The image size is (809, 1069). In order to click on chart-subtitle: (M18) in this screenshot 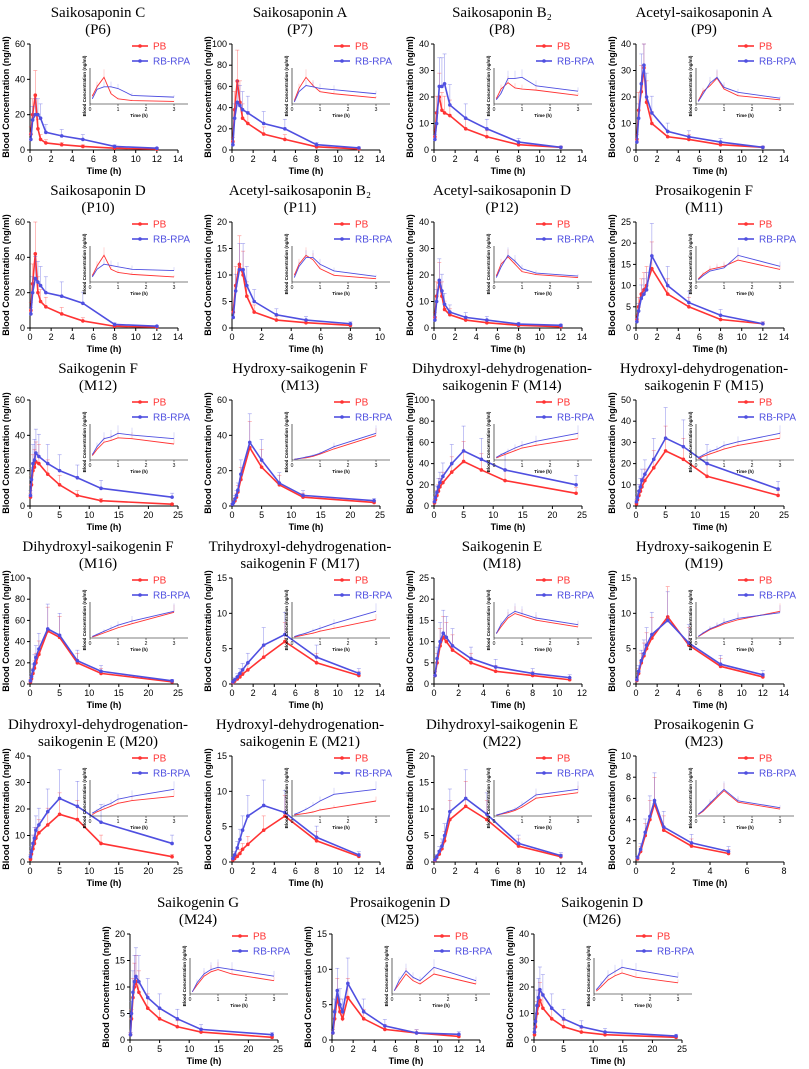, I will do `click(502, 564)`.